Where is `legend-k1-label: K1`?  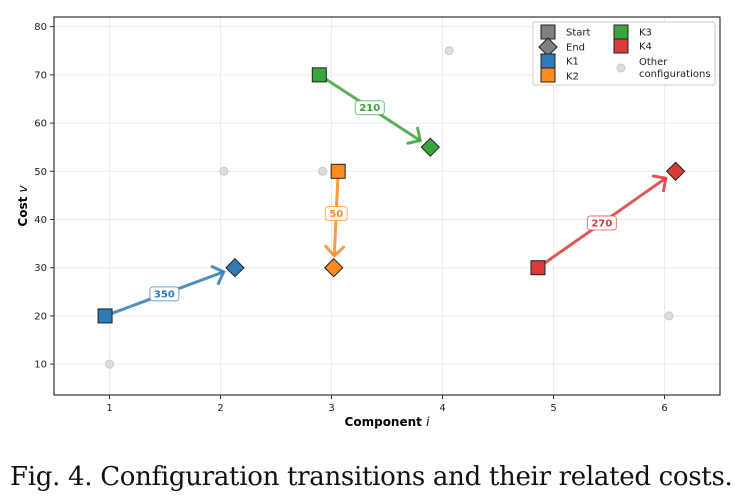
legend-k1-label: K1 is located at coordinates (572, 62).